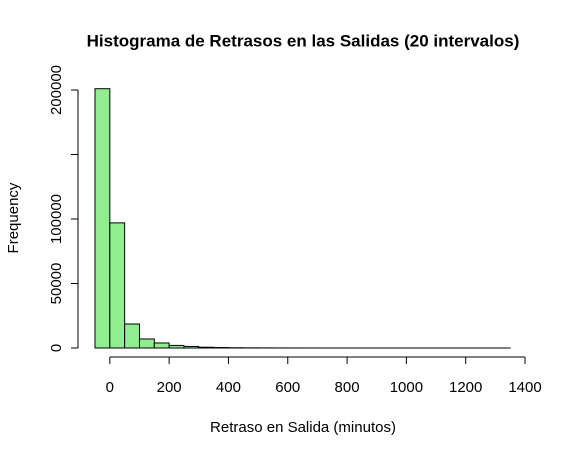 This screenshot has width=568, height=457. Describe the element at coordinates (56, 90) in the screenshot. I see `y-tick-label: 200000` at that location.